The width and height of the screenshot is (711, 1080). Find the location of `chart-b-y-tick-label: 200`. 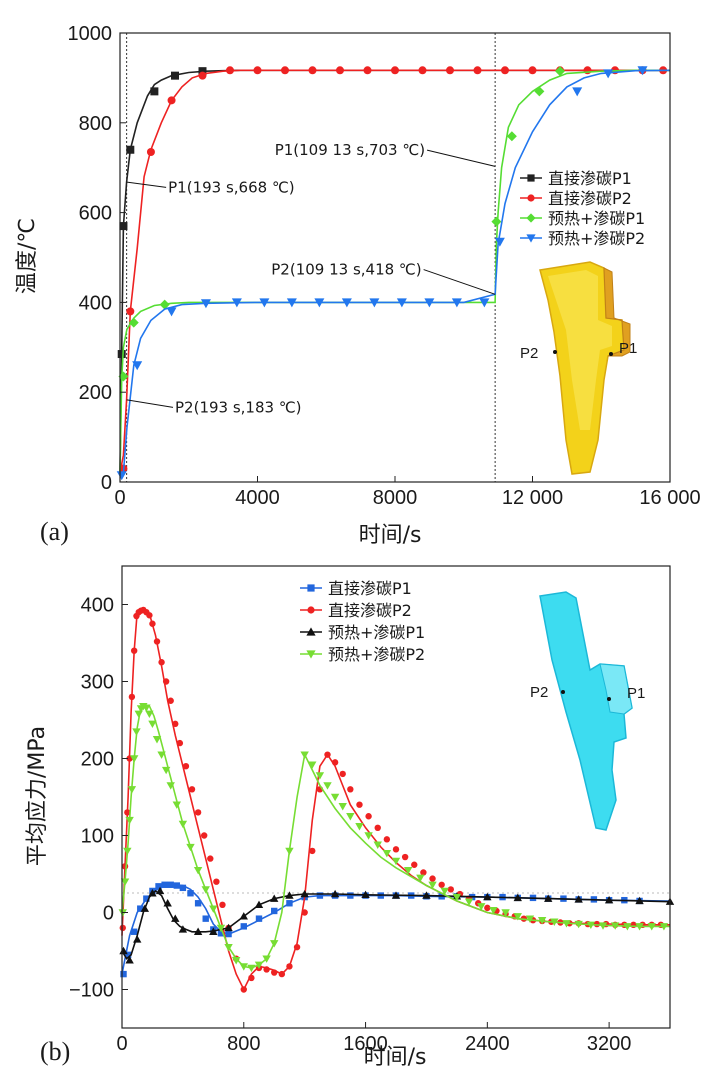

chart-b-y-tick-label: 200 is located at coordinates (97, 760).